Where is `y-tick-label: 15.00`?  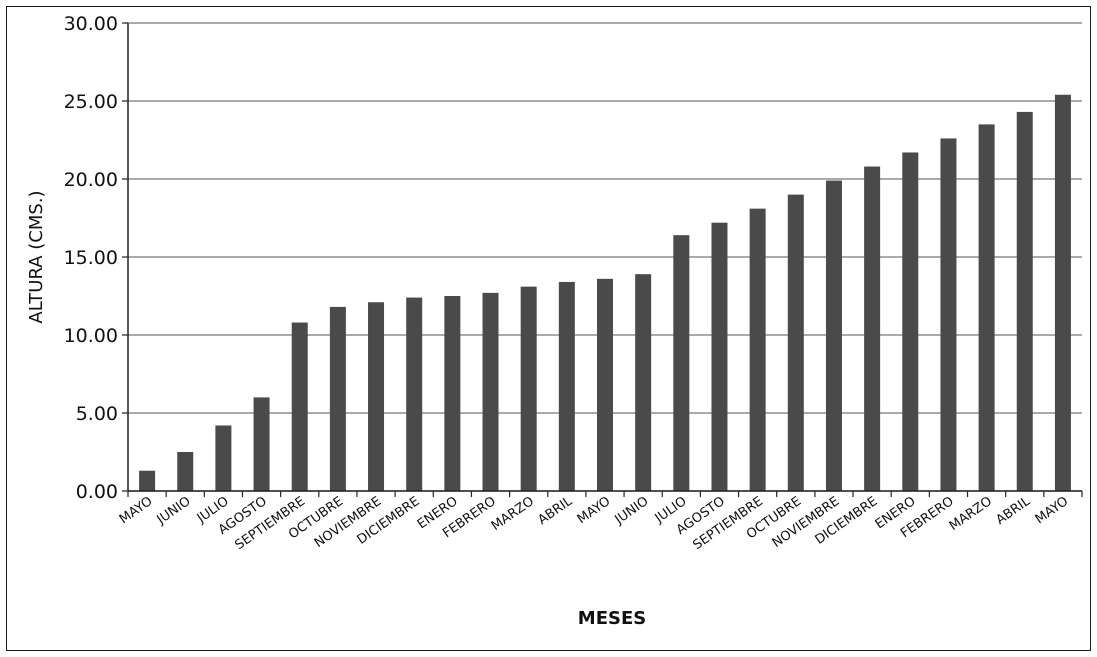
y-tick-label: 15.00 is located at coordinates (91, 258).